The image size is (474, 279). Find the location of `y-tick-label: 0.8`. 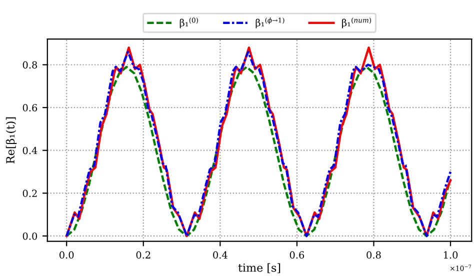

y-tick-label: 0.8 is located at coordinates (30, 65).